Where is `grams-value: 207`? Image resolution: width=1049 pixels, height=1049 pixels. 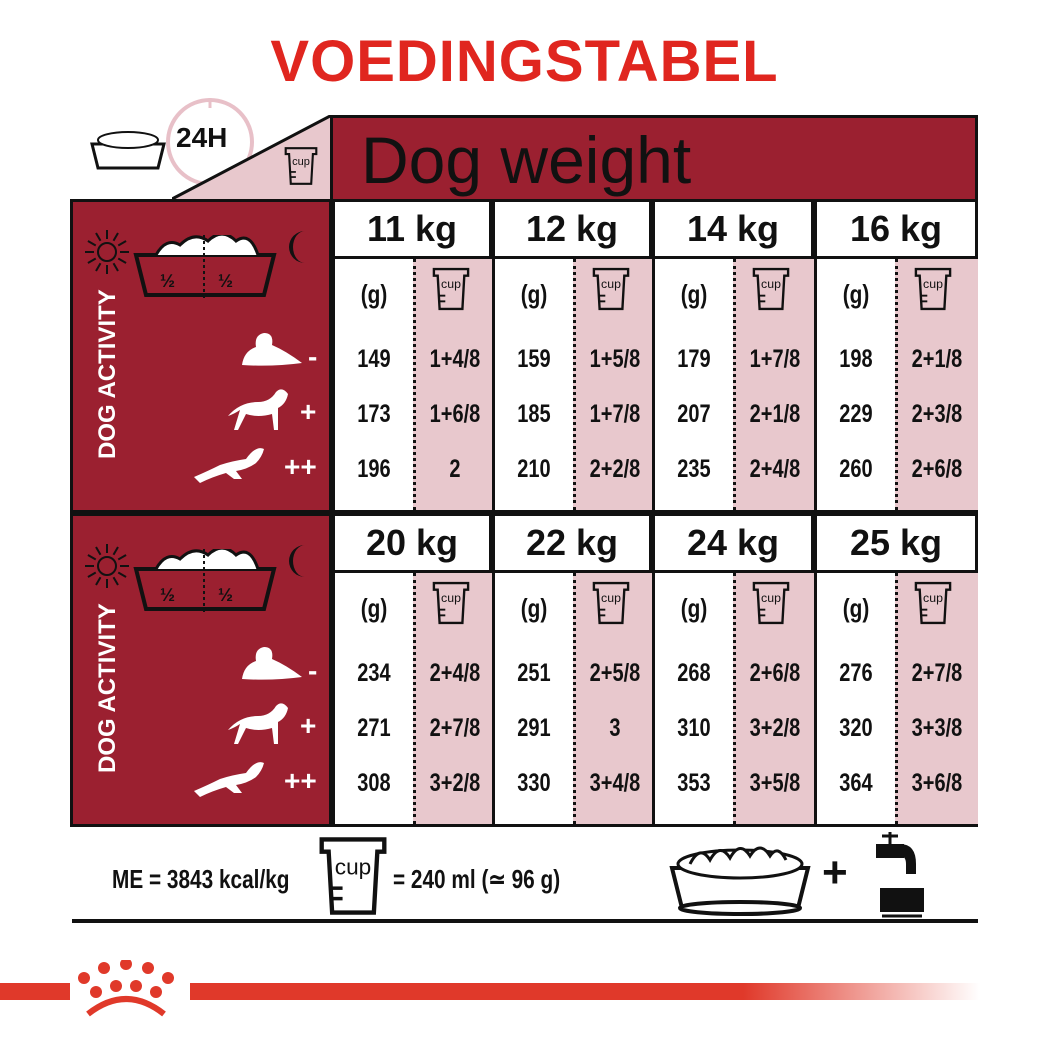 grams-value: 207 is located at coordinates (694, 414).